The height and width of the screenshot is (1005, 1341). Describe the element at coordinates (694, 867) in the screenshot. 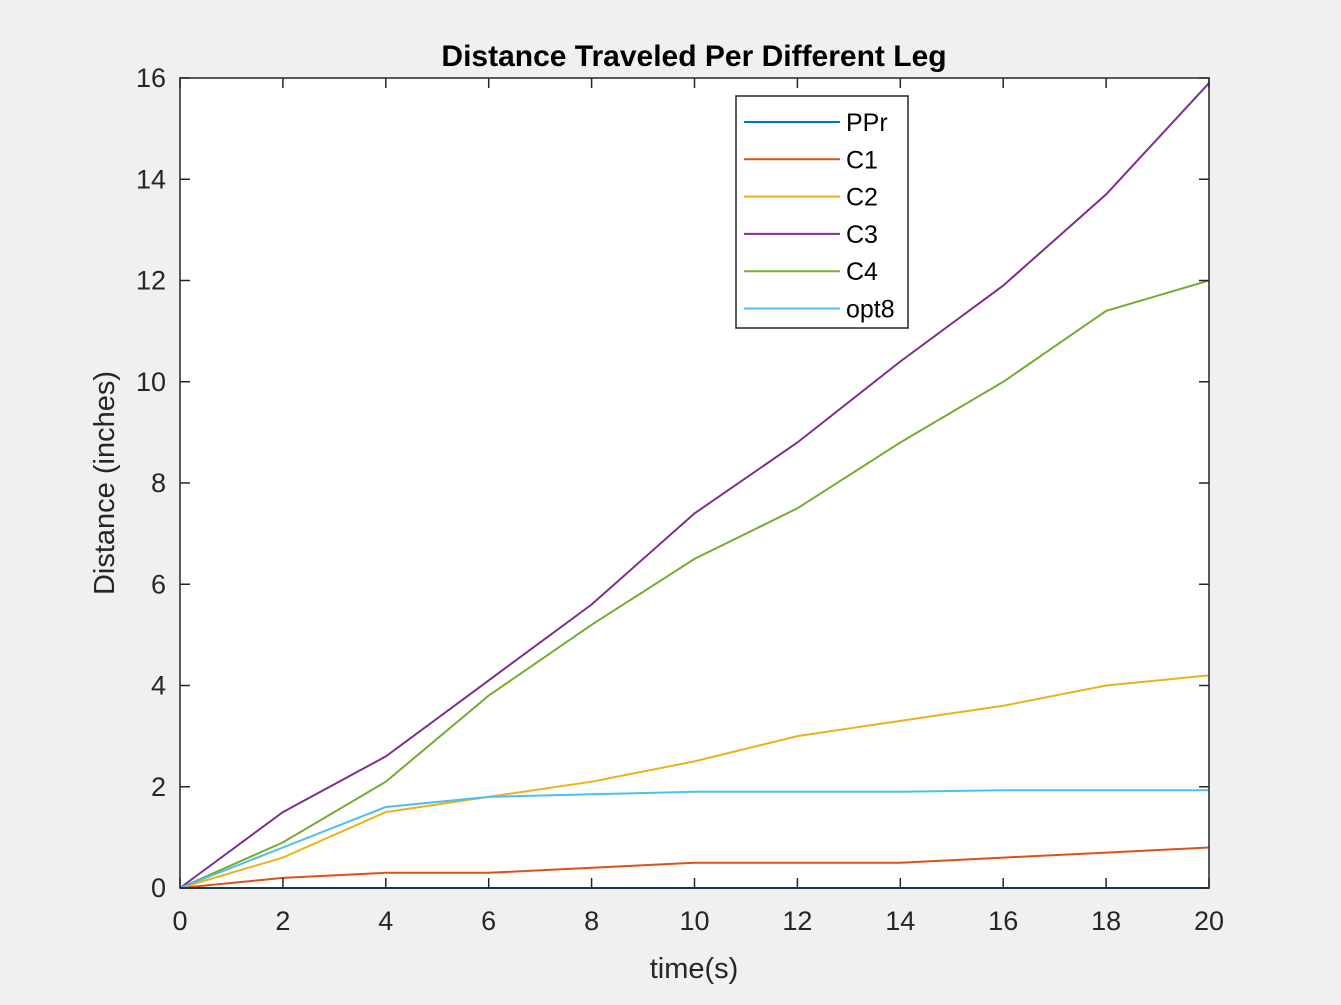

I see `series-line-c1` at that location.